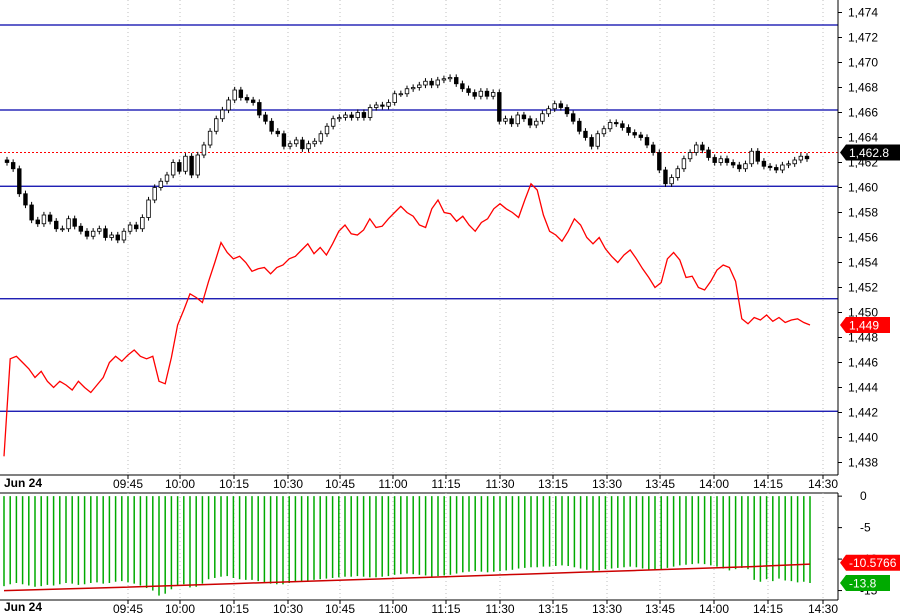  What do you see at coordinates (660, 607) in the screenshot?
I see `indicator-xtick-label-10: 13:45` at bounding box center [660, 607].